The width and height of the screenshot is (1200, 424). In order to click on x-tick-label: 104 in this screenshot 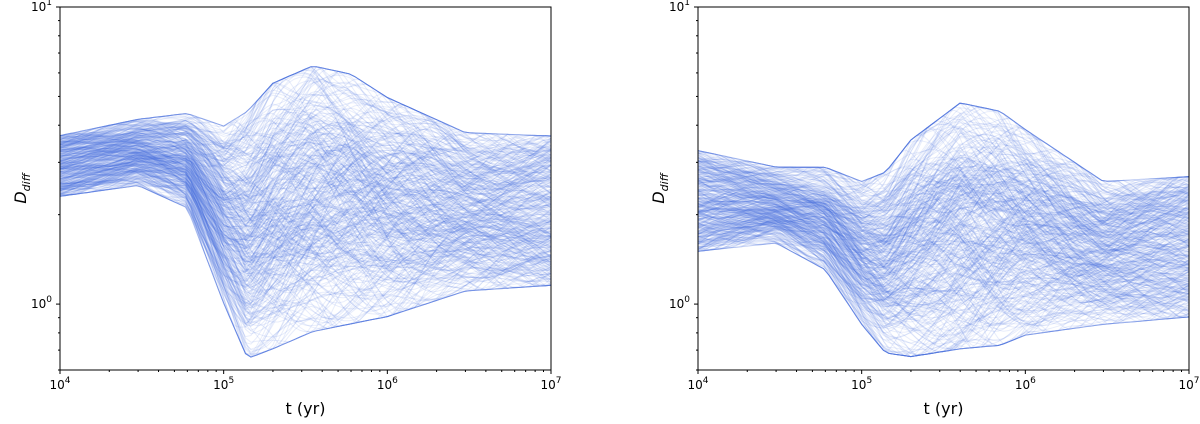, I will do `click(697, 384)`.